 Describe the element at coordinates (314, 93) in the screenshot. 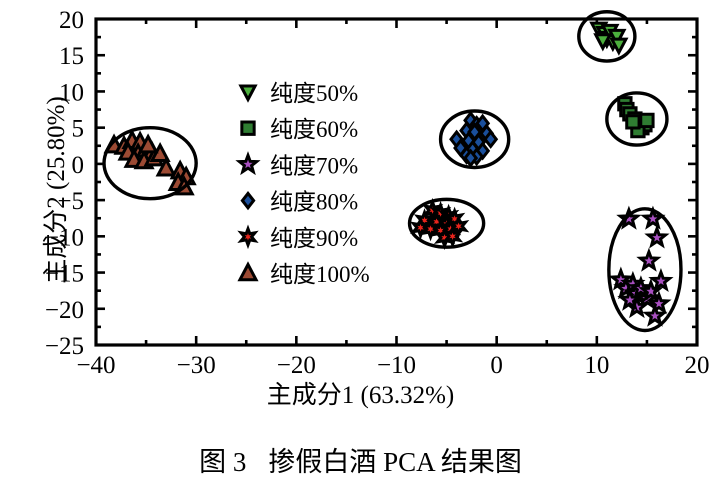

I see `legend-label: 纯度50%` at that location.